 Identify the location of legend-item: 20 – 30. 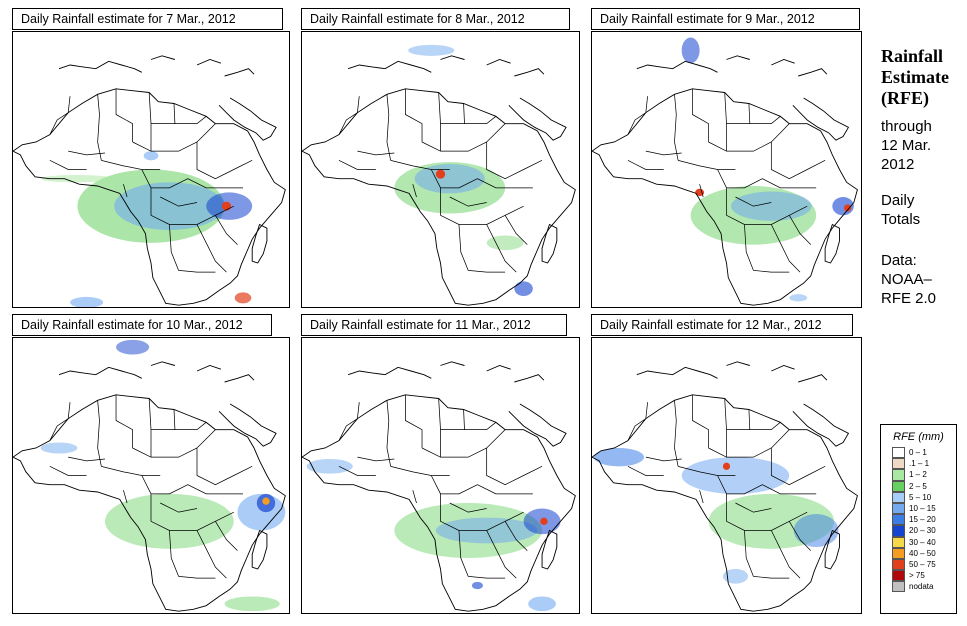
(924, 531).